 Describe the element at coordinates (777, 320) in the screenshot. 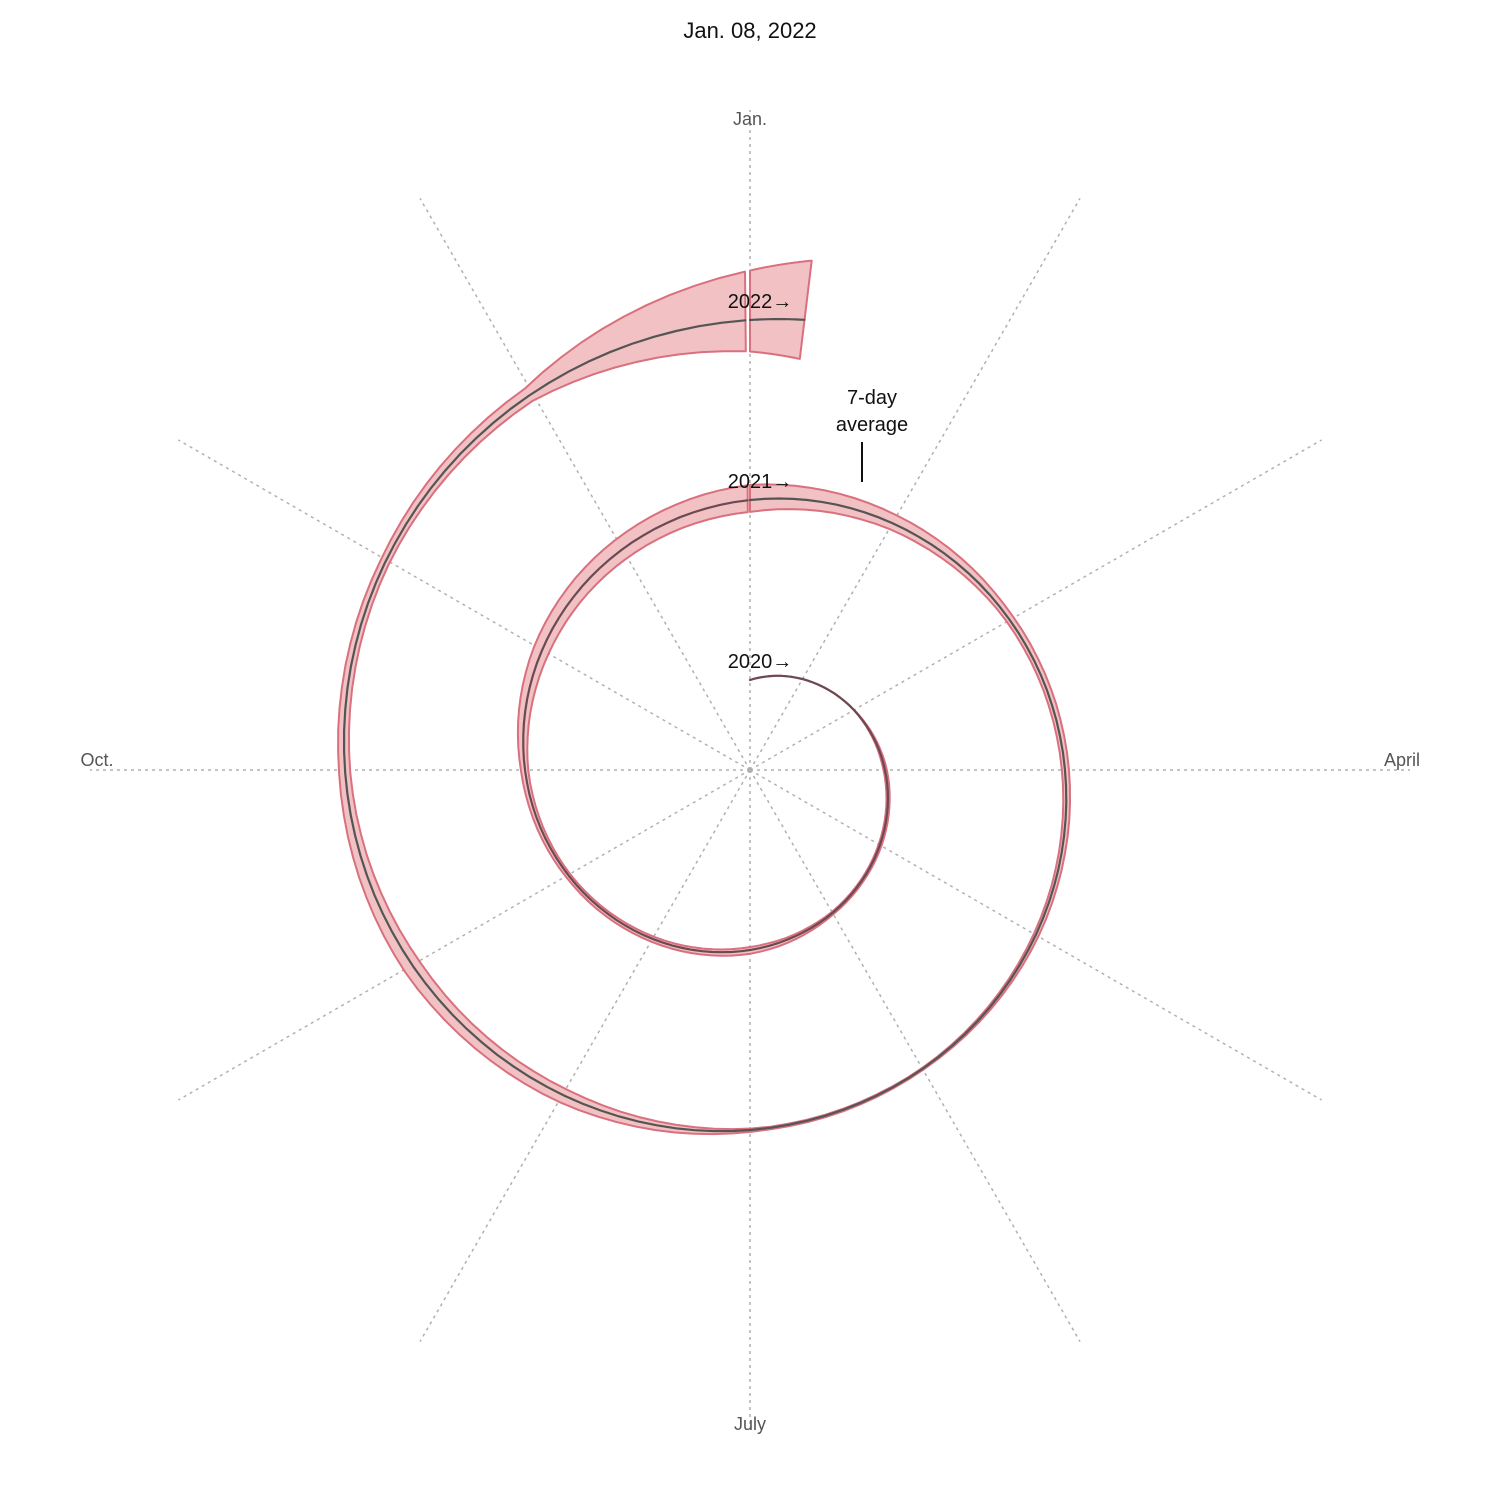

I see `average-line-2022` at that location.